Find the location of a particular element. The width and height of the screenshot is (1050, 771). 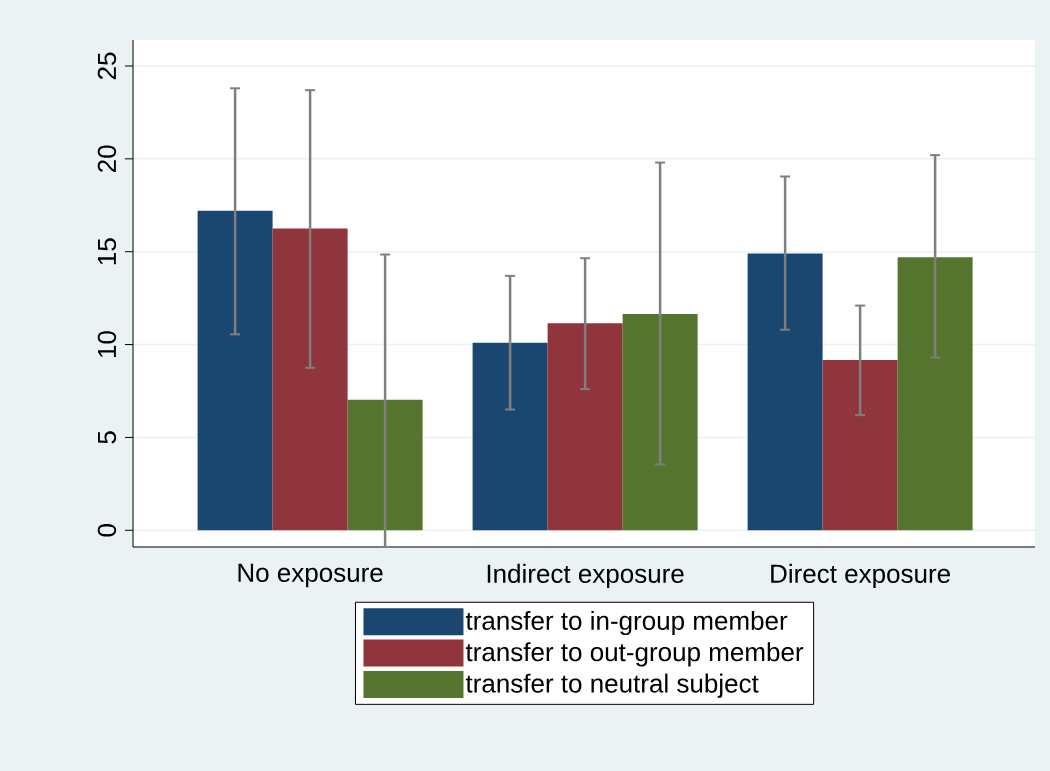

legend-label: transfer to in-group member is located at coordinates (626, 623).